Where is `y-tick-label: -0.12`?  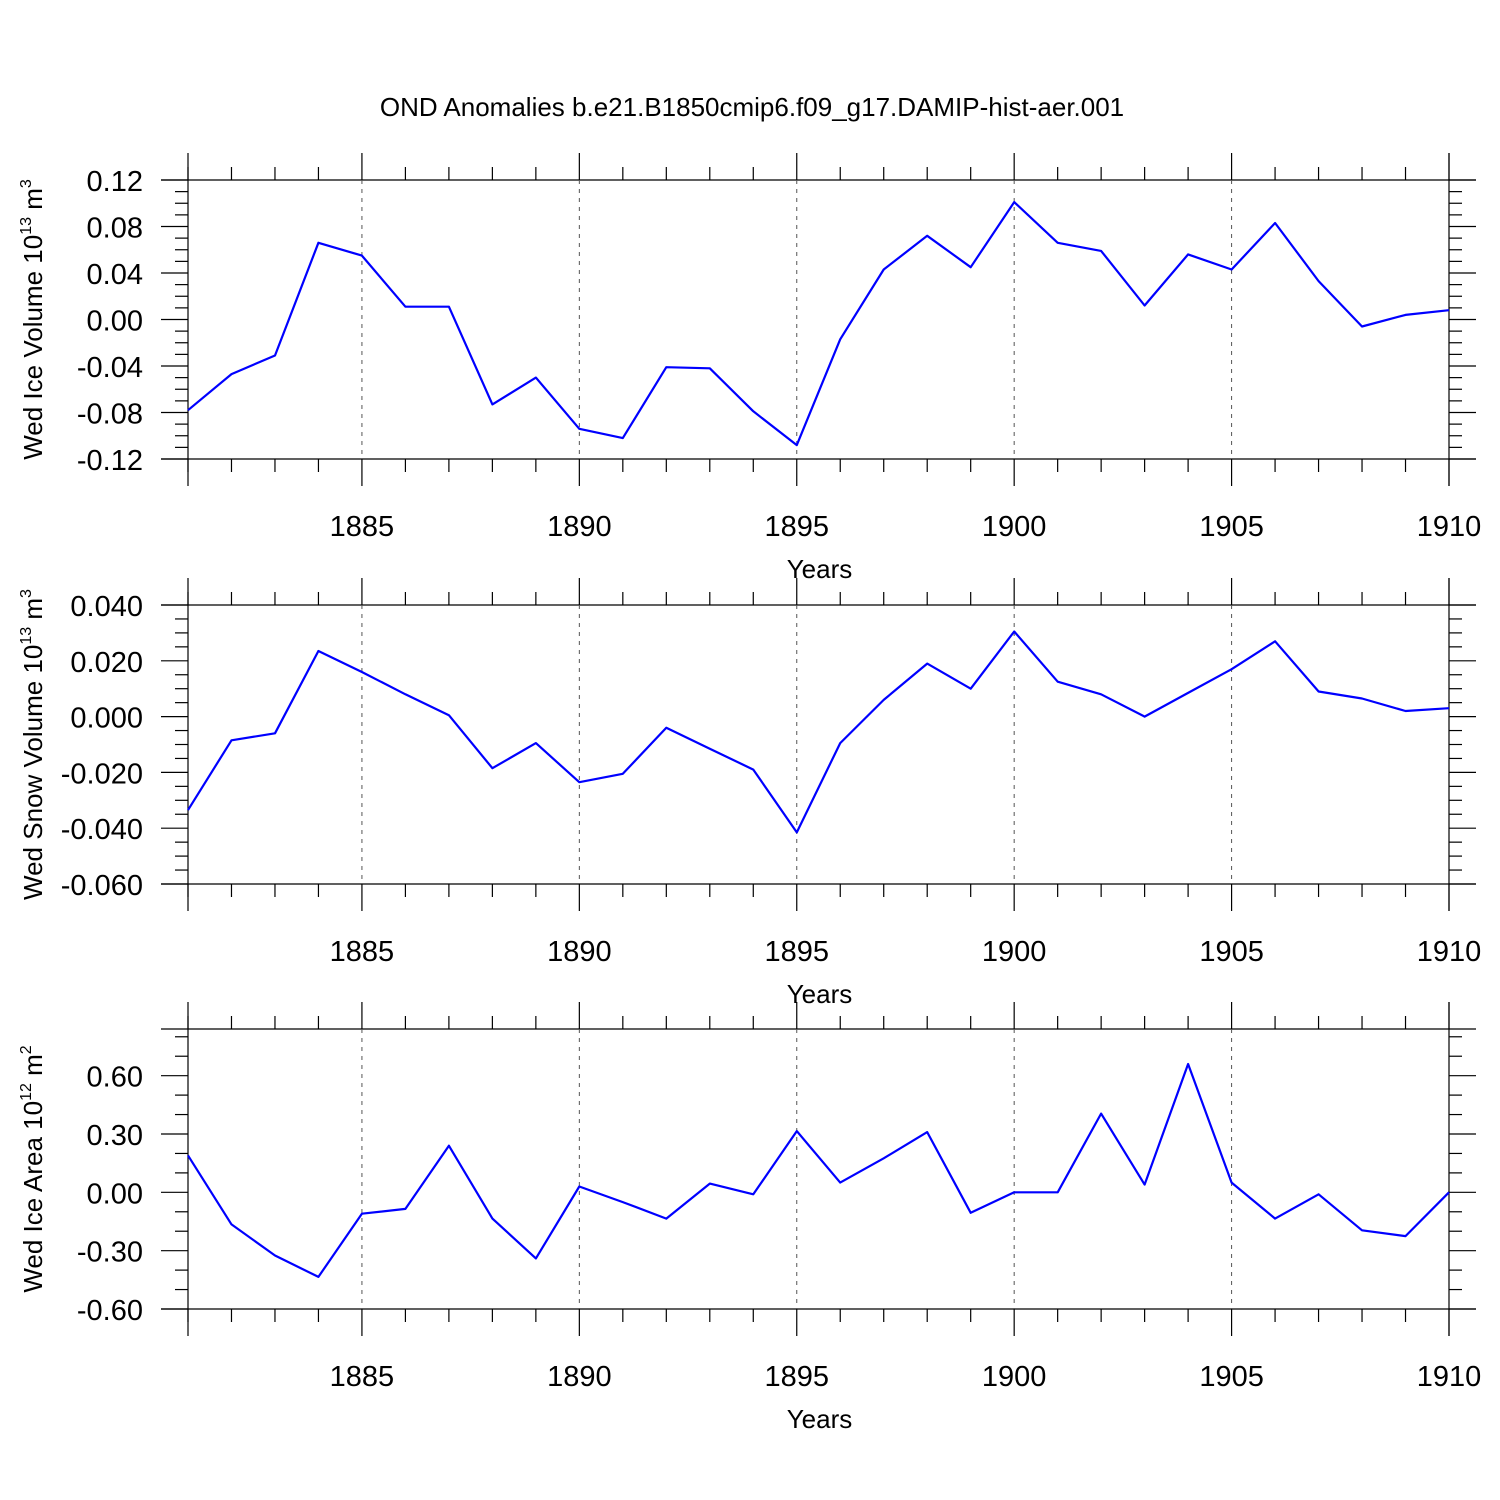
y-tick-label: -0.12 is located at coordinates (110, 461).